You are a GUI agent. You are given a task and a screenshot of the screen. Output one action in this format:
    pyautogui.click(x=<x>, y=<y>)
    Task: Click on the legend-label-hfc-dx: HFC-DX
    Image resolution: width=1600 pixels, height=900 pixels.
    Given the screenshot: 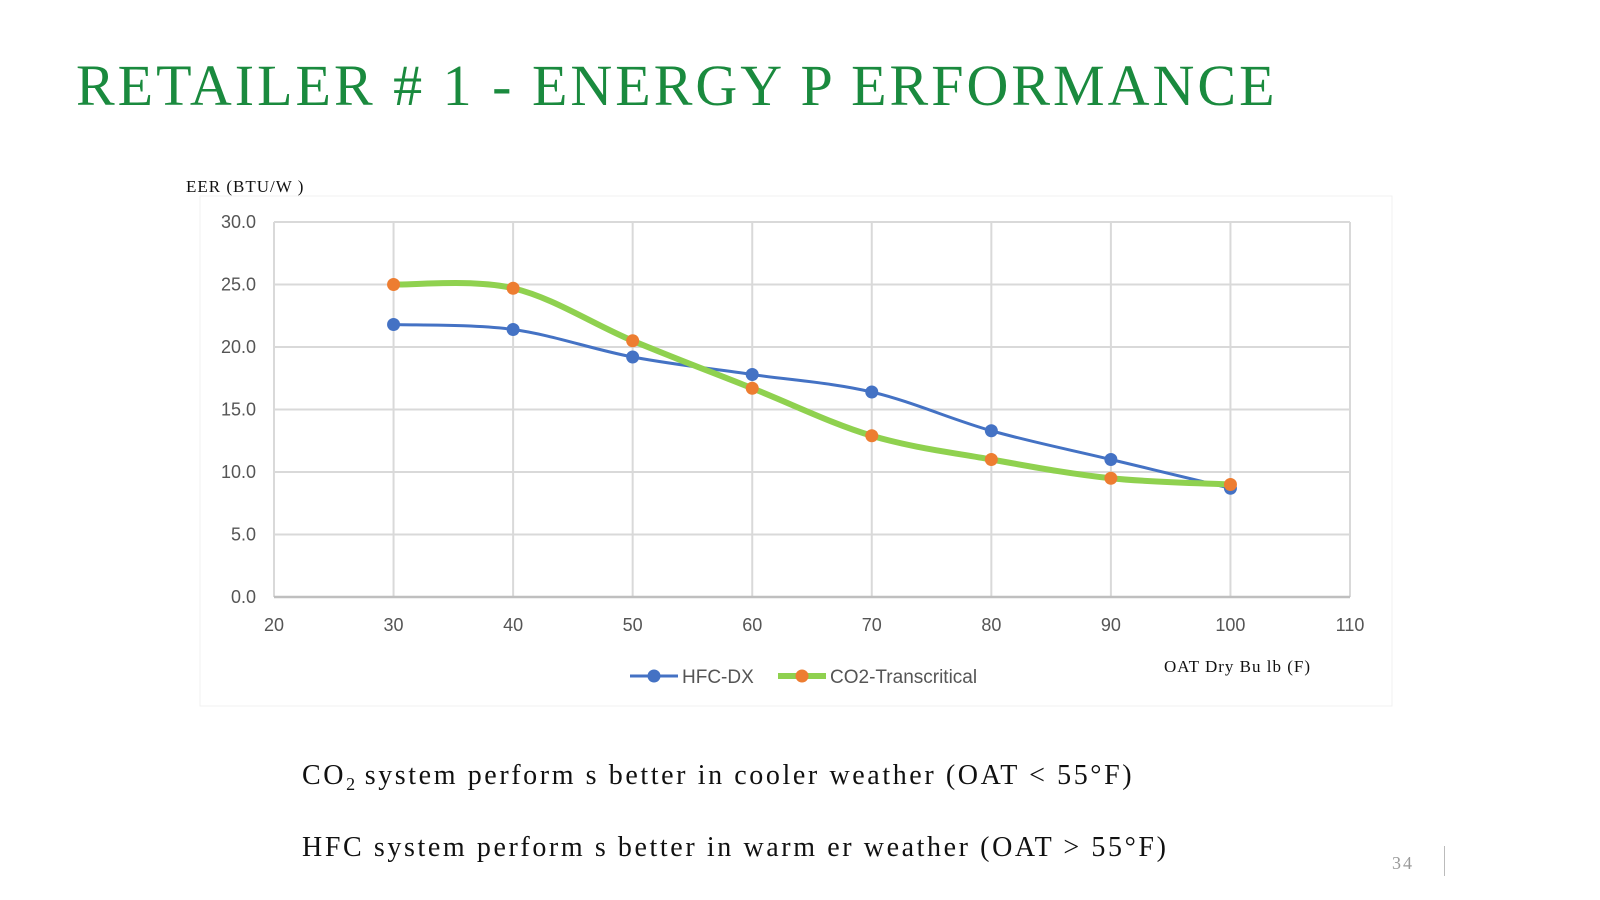 What is the action you would take?
    pyautogui.click(x=718, y=677)
    